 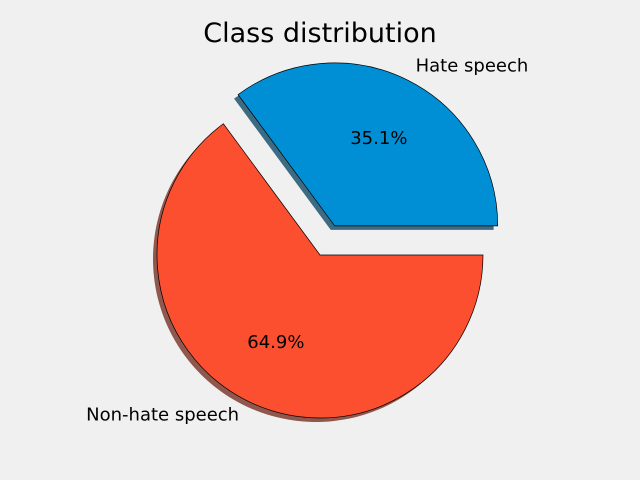 What do you see at coordinates (472, 65) in the screenshot?
I see `category-label-hate-speech: Hate speech` at bounding box center [472, 65].